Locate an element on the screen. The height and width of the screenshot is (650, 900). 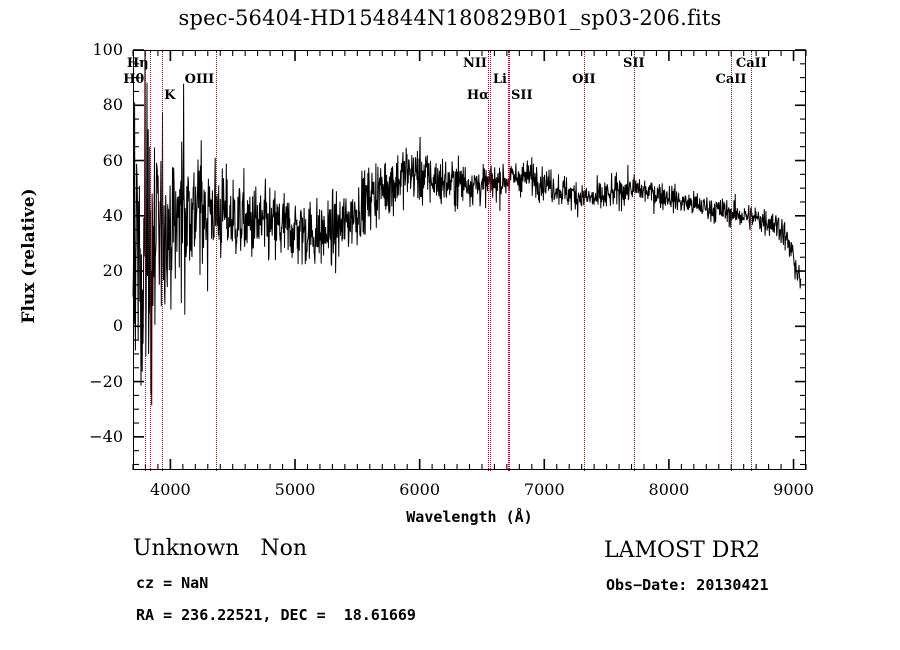
line-label-Ha: Hα is located at coordinates (478, 95).